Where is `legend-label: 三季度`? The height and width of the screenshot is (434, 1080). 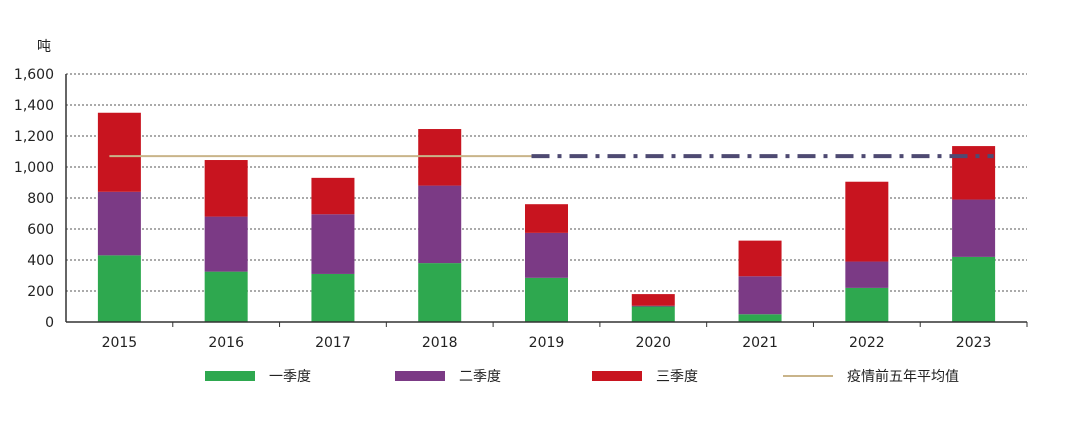
legend-label: 三季度 is located at coordinates (677, 377).